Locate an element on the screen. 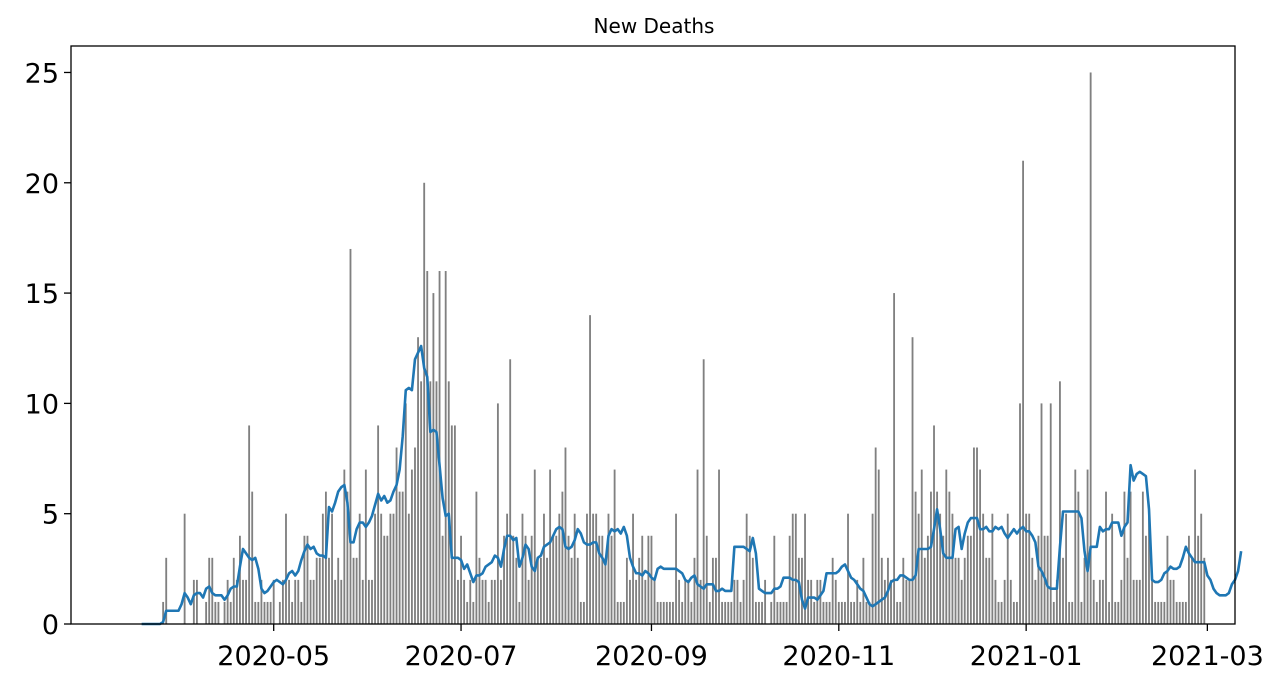 The height and width of the screenshot is (686, 1274). y-tick-label: 20 is located at coordinates (42, 184).